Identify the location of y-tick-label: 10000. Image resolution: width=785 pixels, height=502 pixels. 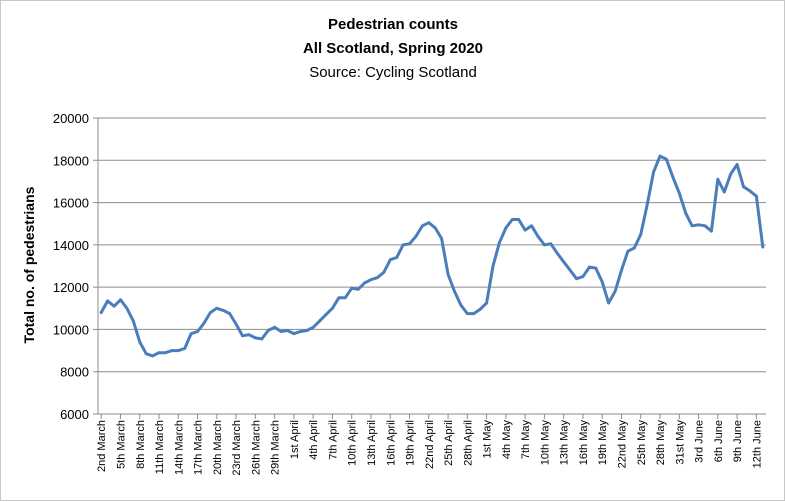
(71, 329).